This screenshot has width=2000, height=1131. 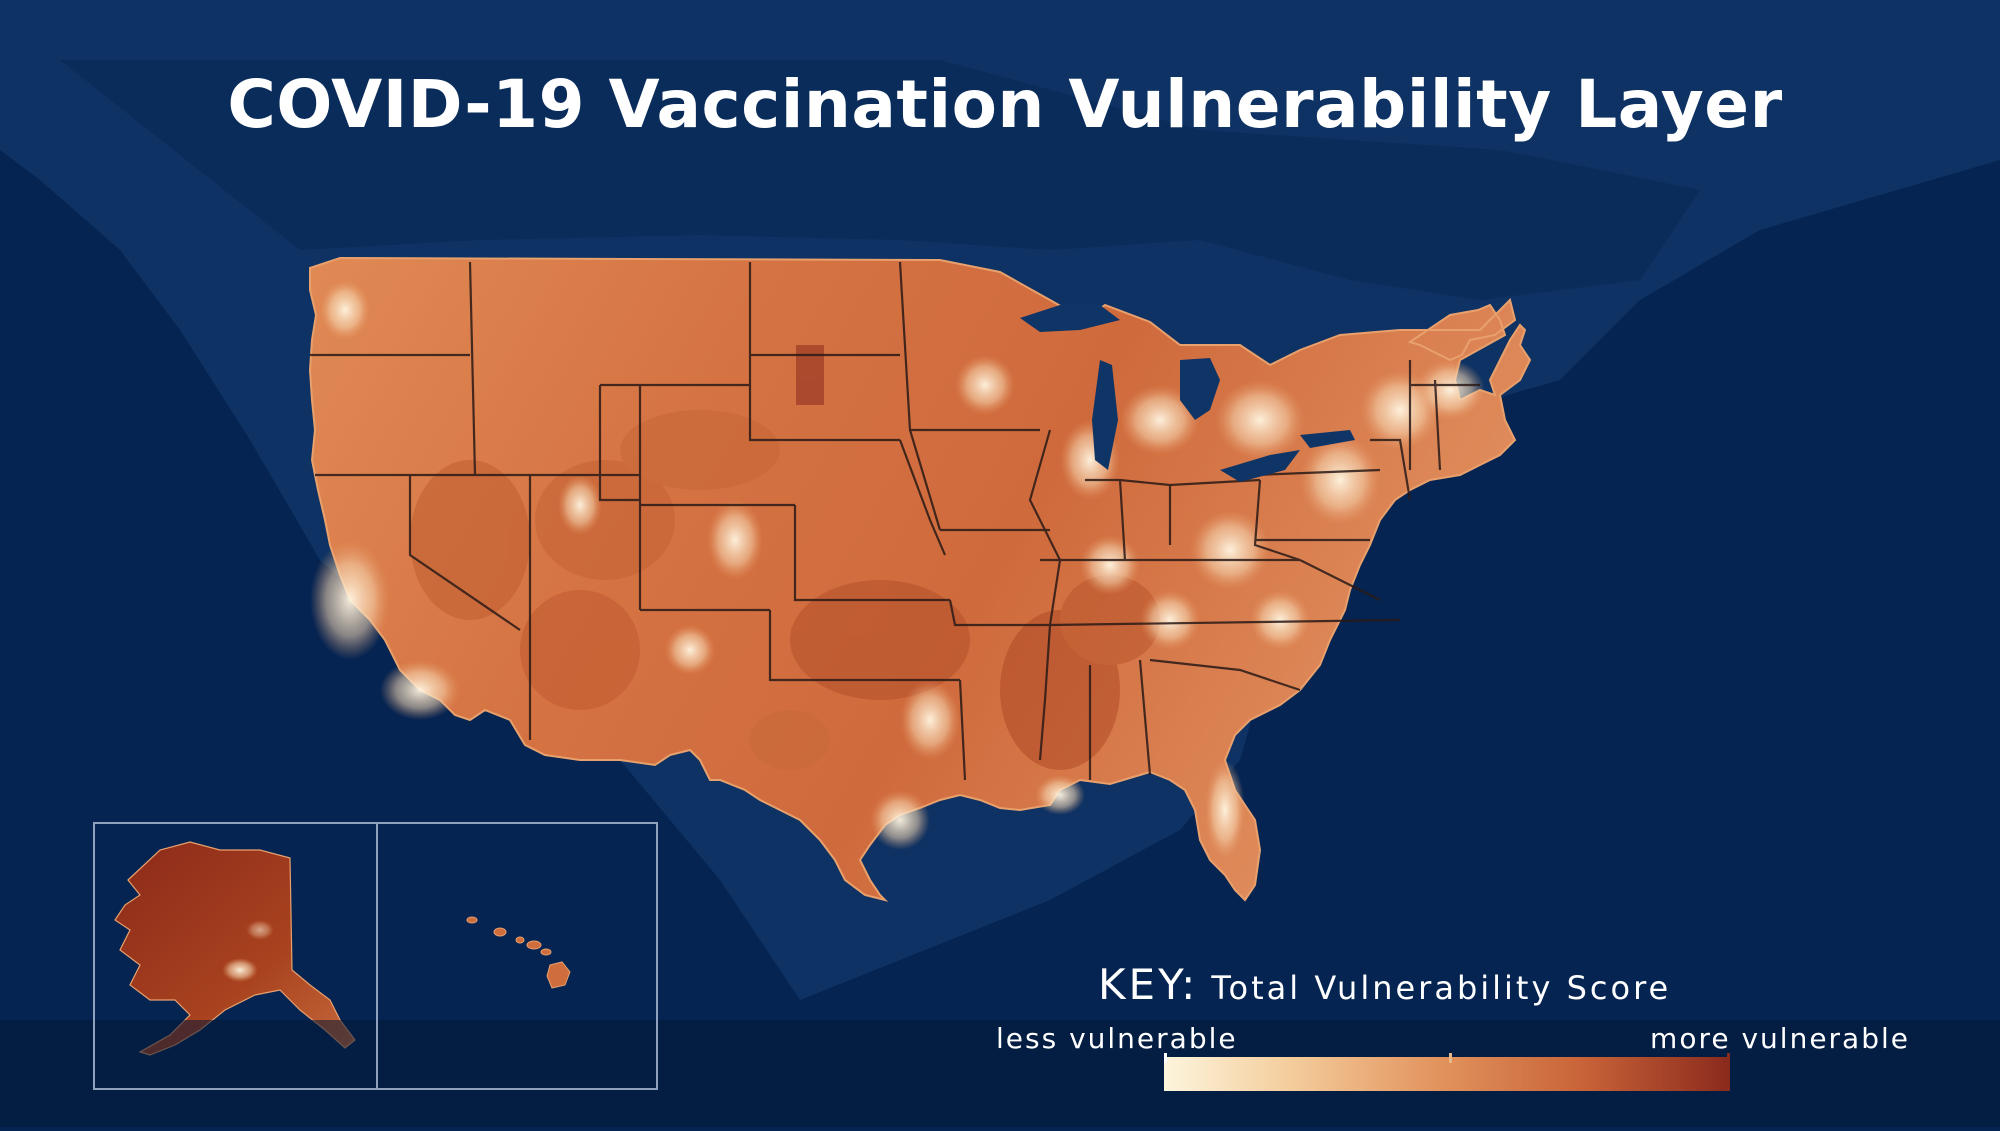 I want to click on legend-tick-low, so click(x=1165, y=1058).